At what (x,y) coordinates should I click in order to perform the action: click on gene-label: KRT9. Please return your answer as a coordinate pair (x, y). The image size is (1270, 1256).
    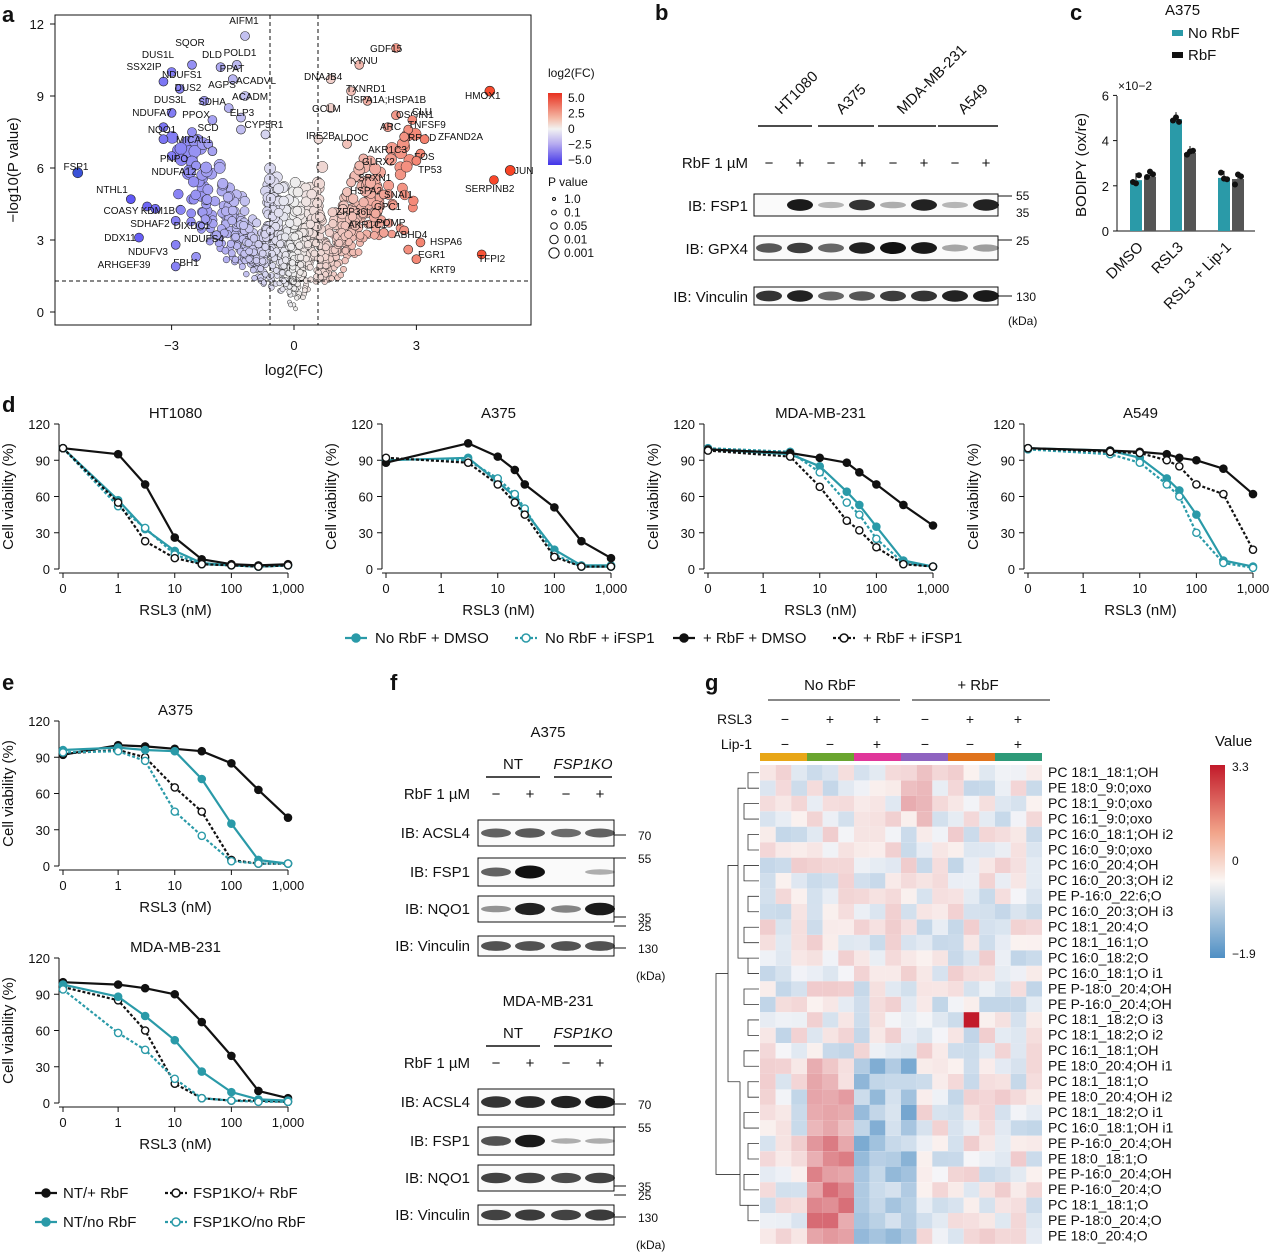
    Looking at the image, I should click on (443, 270).